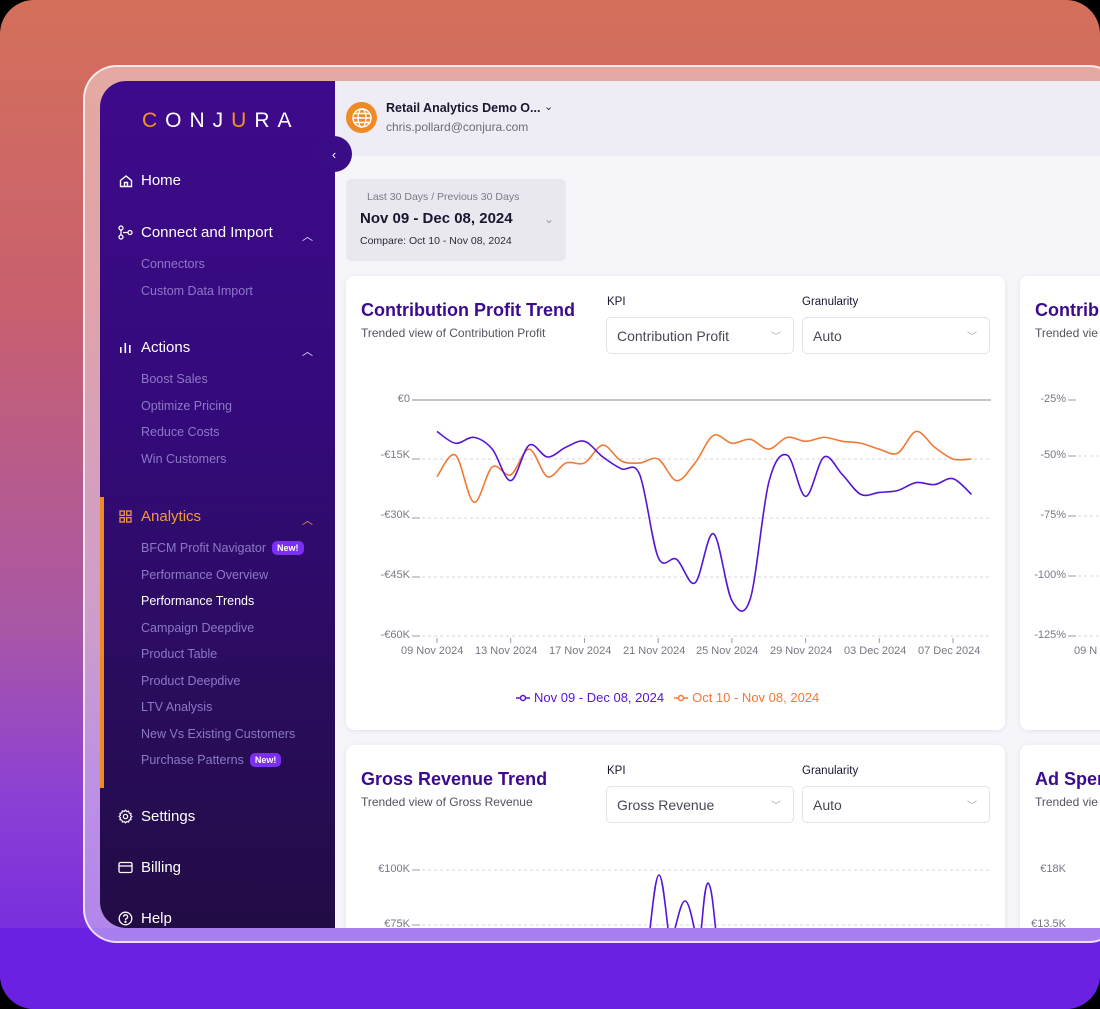 The width and height of the screenshot is (1100, 1009). I want to click on sidebar-subitem-reduce-costs: Reduce Costs, so click(180, 432).